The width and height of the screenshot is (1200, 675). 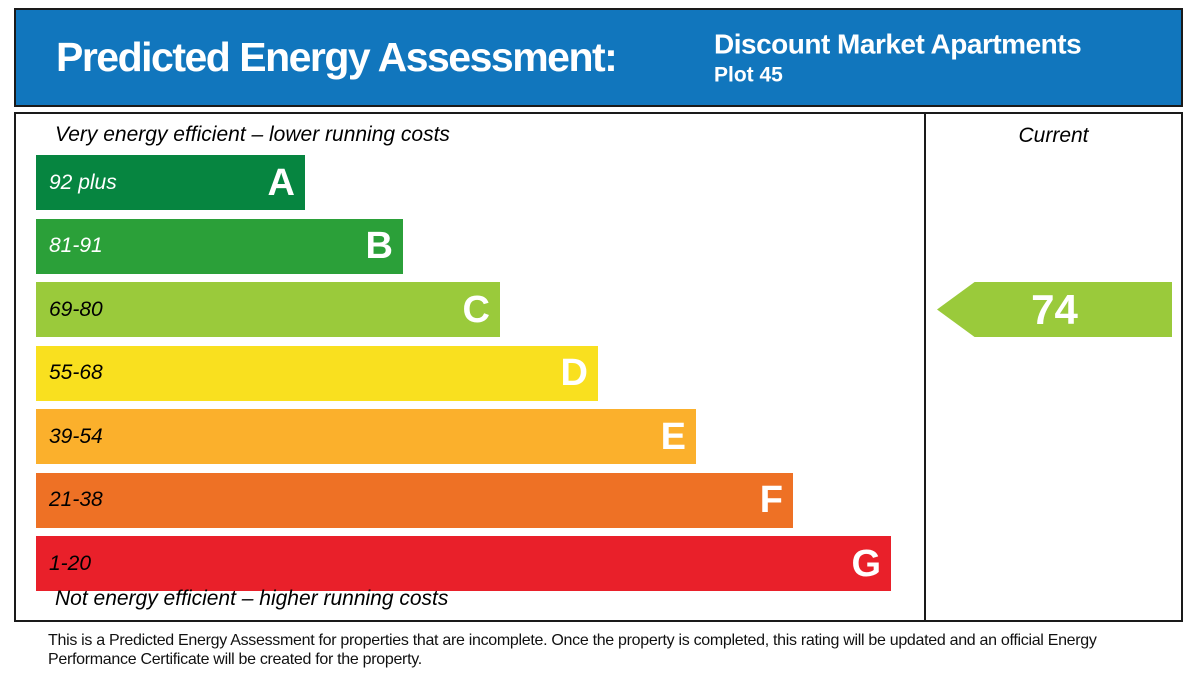 I want to click on band-letter: B, so click(x=379, y=246).